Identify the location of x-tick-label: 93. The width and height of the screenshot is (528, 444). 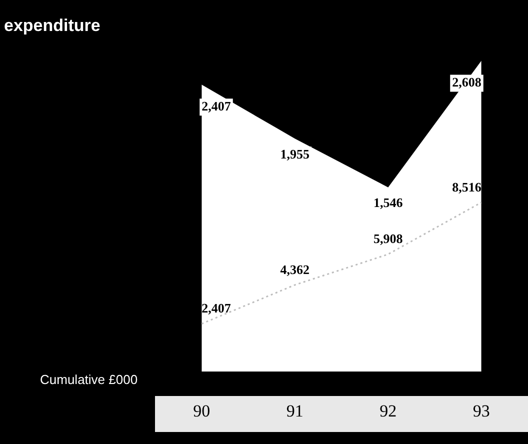
(481, 410).